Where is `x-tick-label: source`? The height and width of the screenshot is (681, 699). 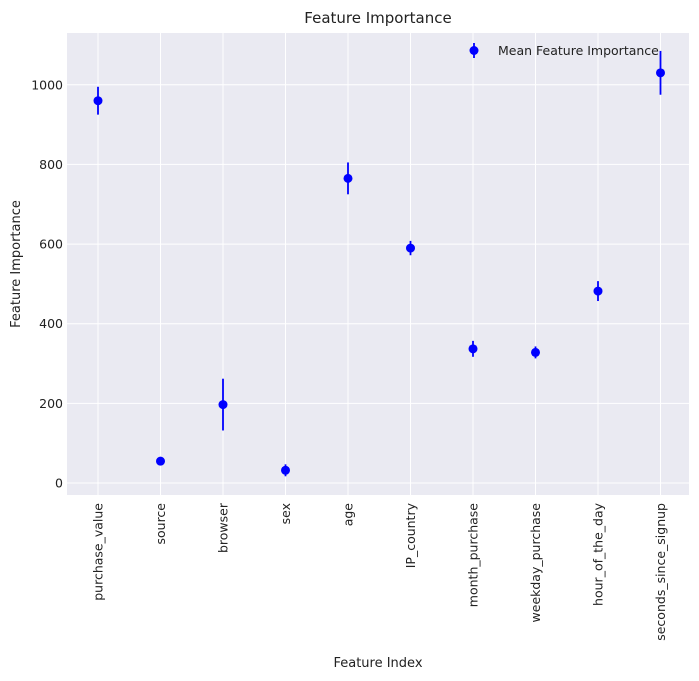 x-tick-label: source is located at coordinates (160, 524).